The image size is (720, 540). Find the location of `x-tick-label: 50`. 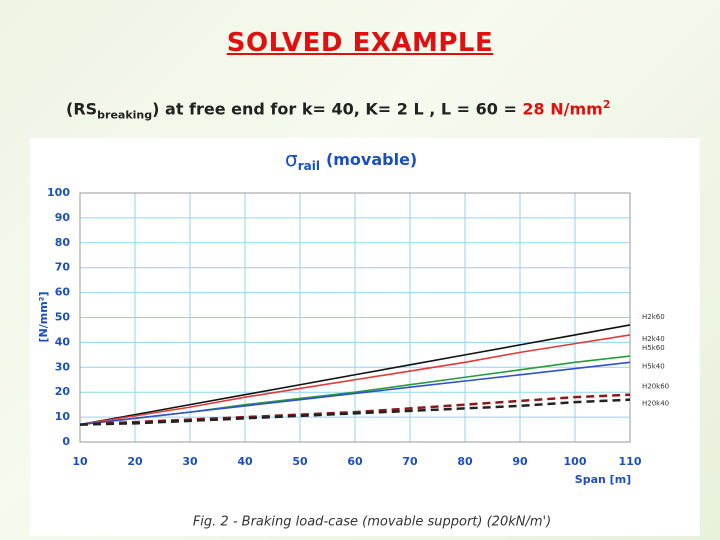

x-tick-label: 50 is located at coordinates (300, 461).